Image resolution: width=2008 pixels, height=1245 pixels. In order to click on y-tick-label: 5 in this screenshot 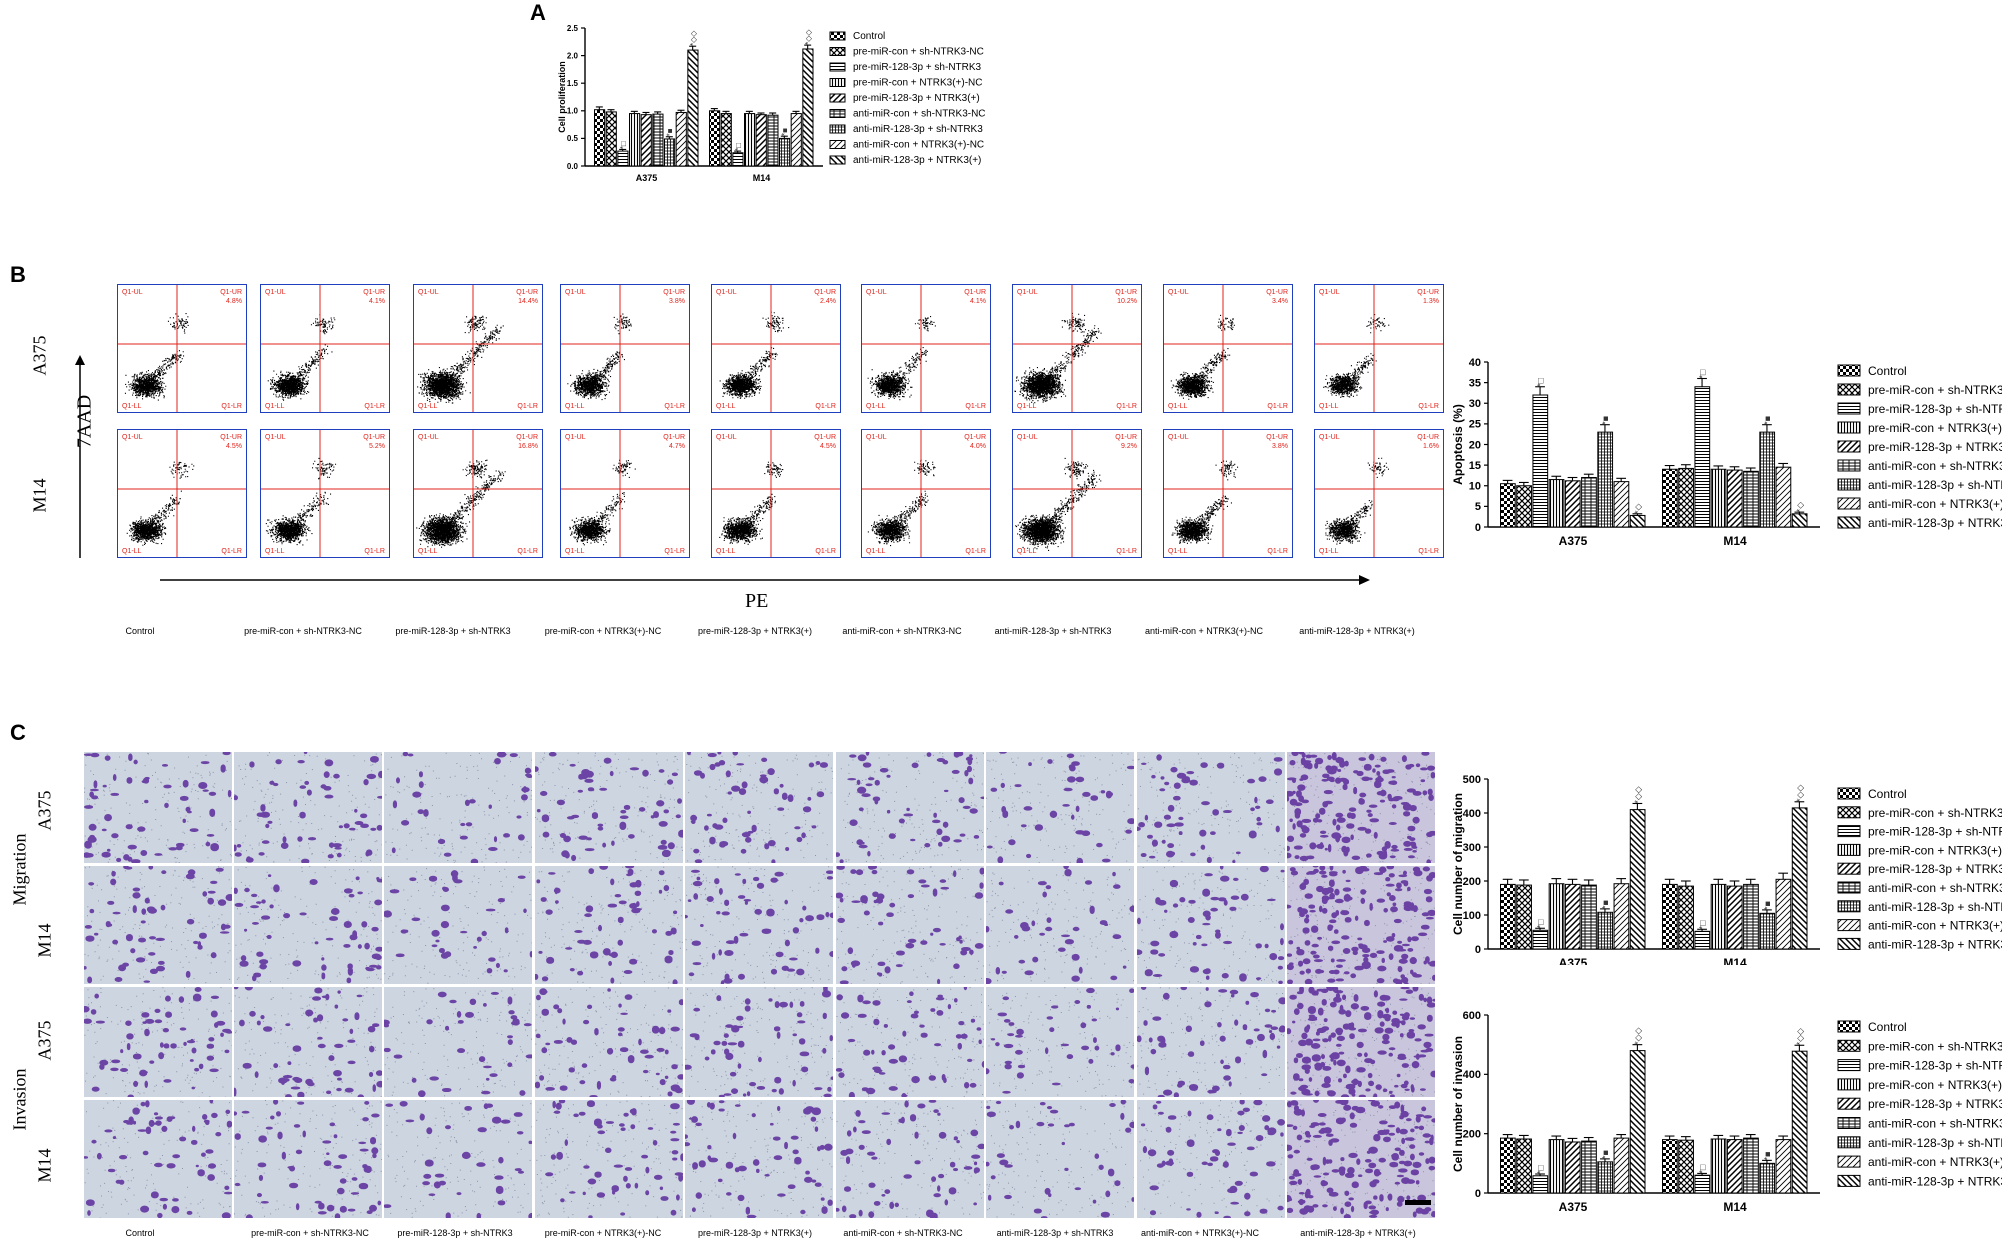, I will do `click(1478, 507)`.